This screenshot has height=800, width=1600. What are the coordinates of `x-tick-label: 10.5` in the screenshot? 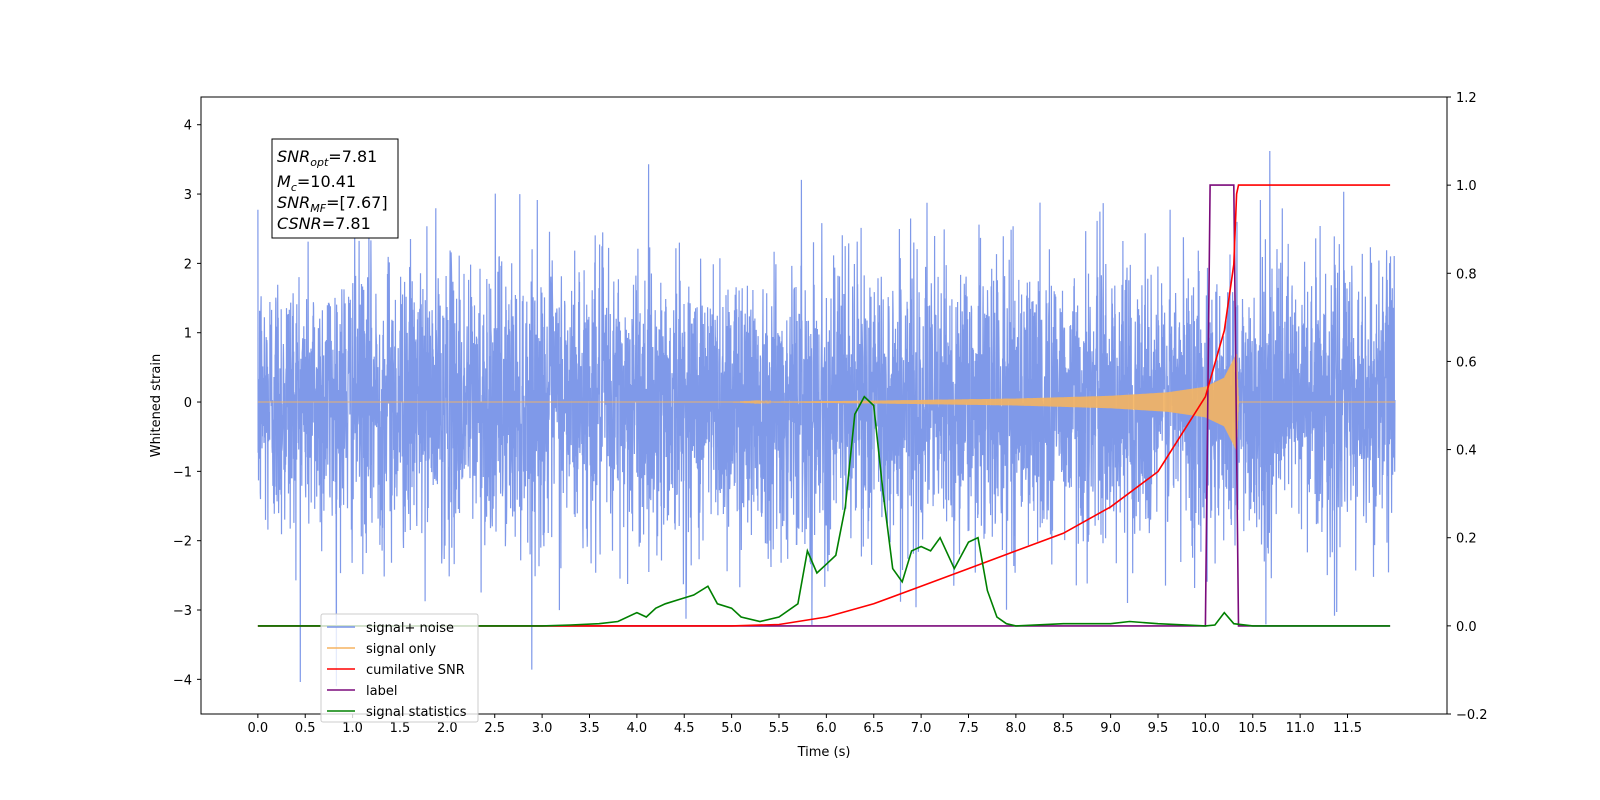 It's located at (1252, 728).